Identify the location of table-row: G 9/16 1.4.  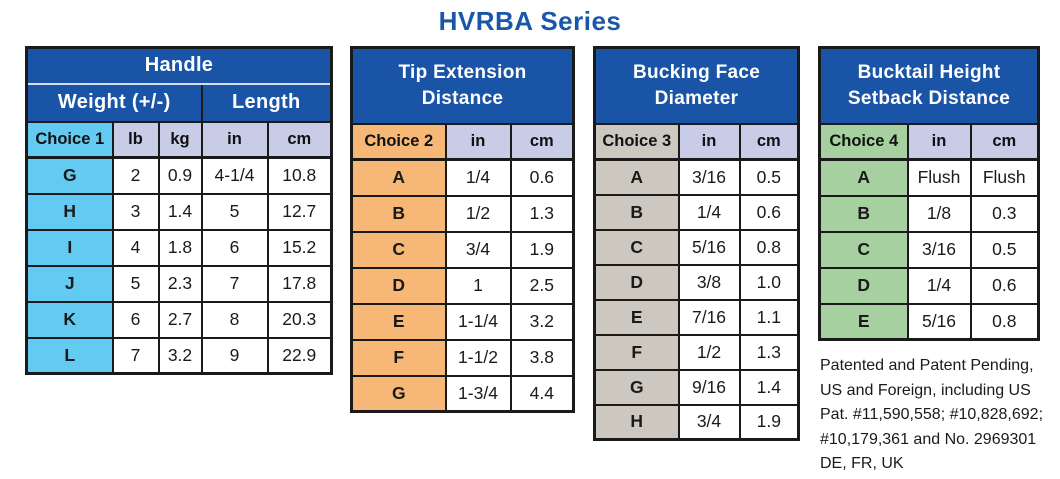
(696, 387).